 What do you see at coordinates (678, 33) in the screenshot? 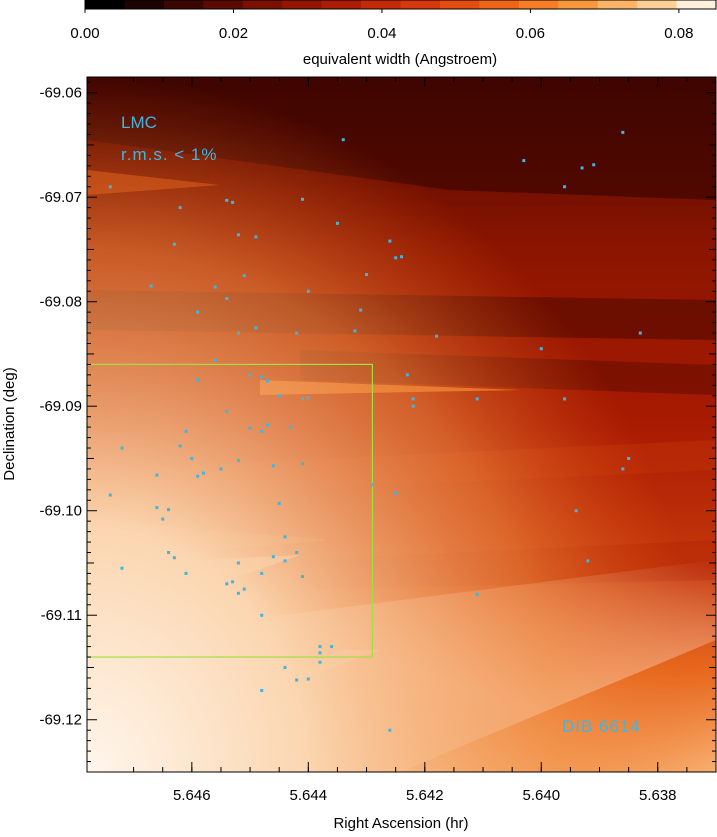
I see `colorbar-tick-label: 0.08` at bounding box center [678, 33].